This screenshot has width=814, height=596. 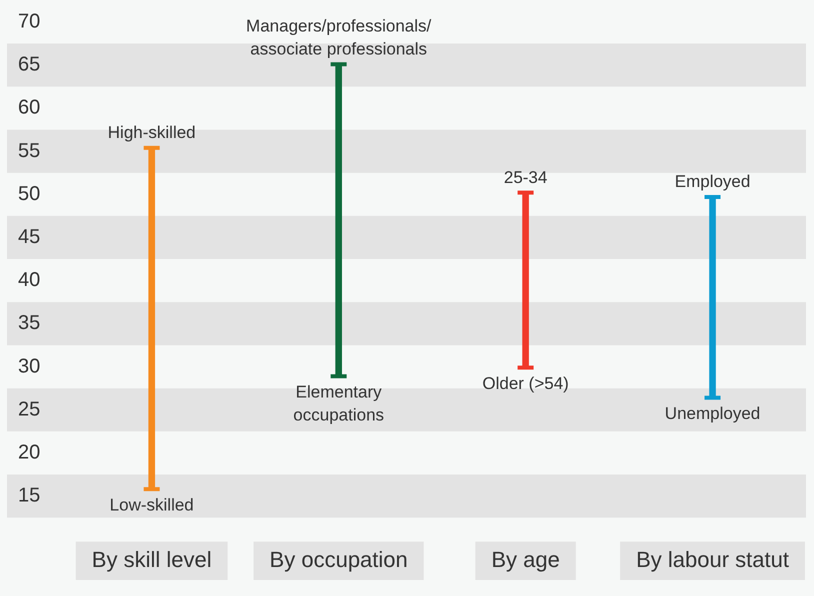 I want to click on annotation: Managers/professionals/ associate professionals, so click(x=339, y=37).